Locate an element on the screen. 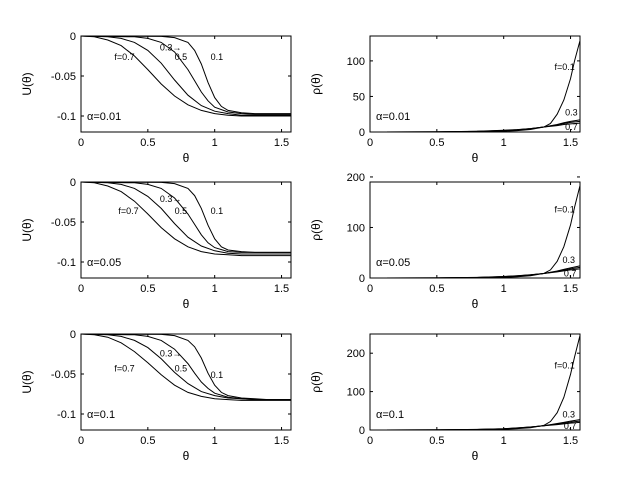 Image resolution: width=623 pixels, height=485 pixels. y-tick-label: 200 is located at coordinates (356, 178).